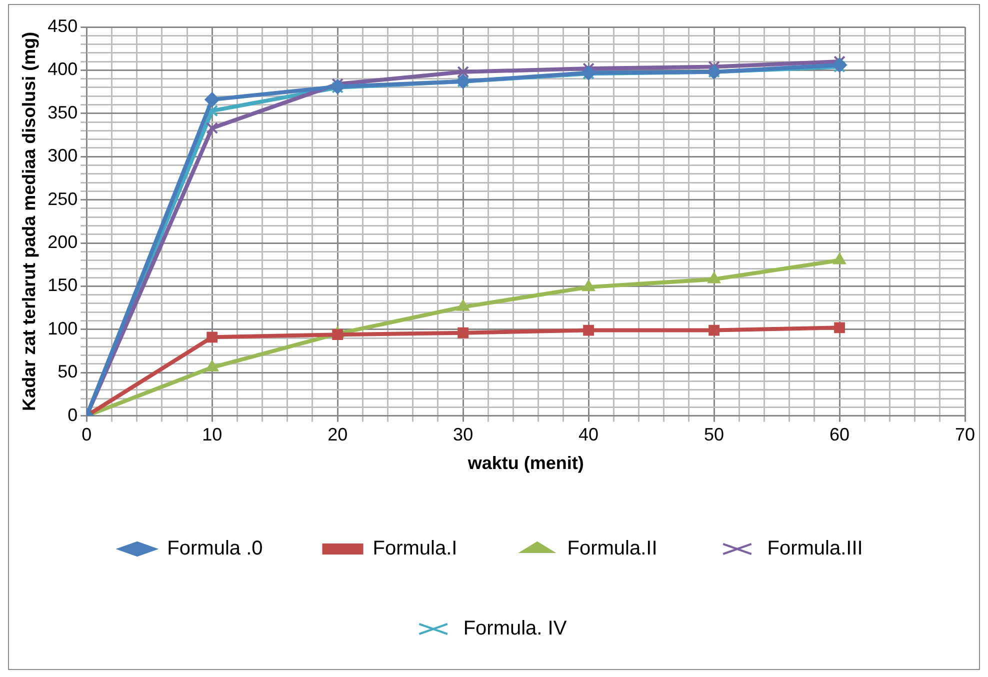  What do you see at coordinates (338, 434) in the screenshot?
I see `x-tick-label: 20` at bounding box center [338, 434].